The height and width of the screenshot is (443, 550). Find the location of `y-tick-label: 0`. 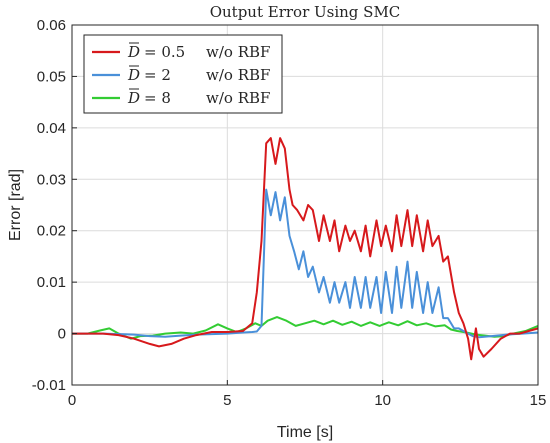

y-tick-label: 0 is located at coordinates (62, 334).